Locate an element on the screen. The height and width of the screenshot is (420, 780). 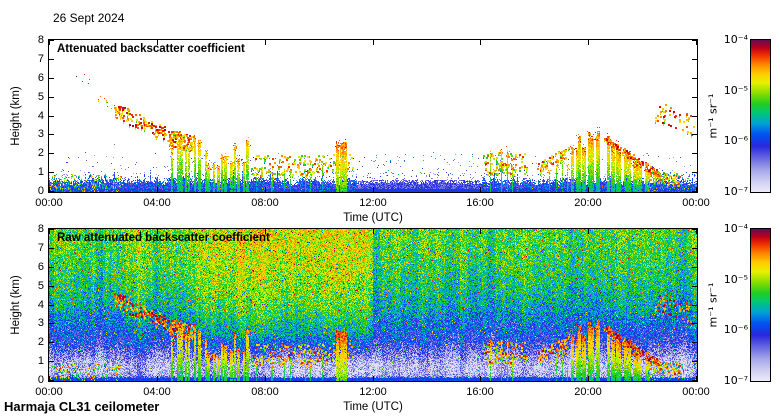
x-tick-label: 16:00 is located at coordinates (480, 203).